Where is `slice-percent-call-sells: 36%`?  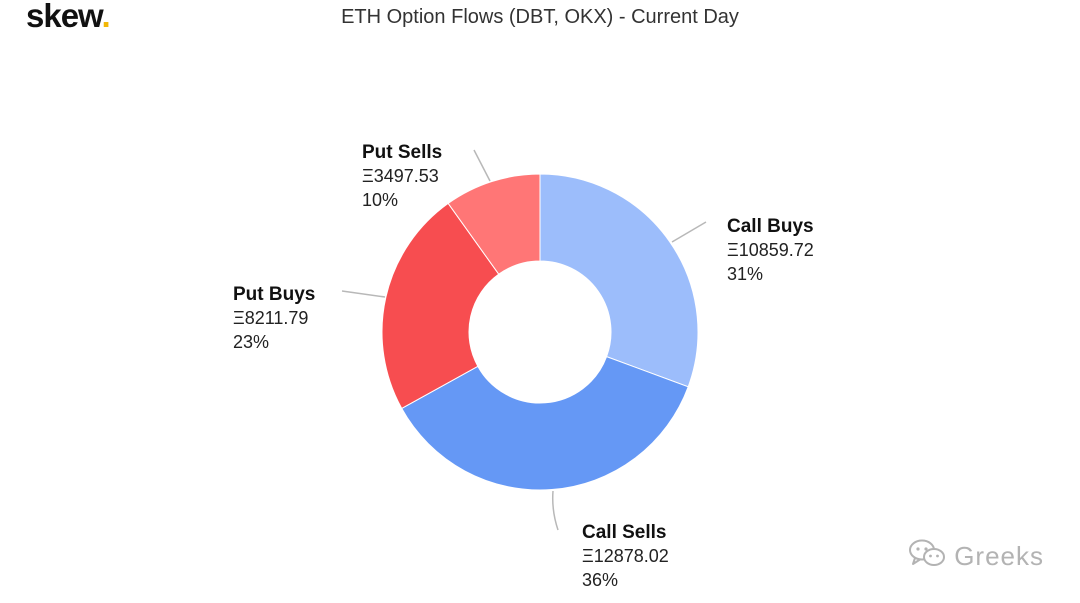 slice-percent-call-sells: 36% is located at coordinates (600, 580).